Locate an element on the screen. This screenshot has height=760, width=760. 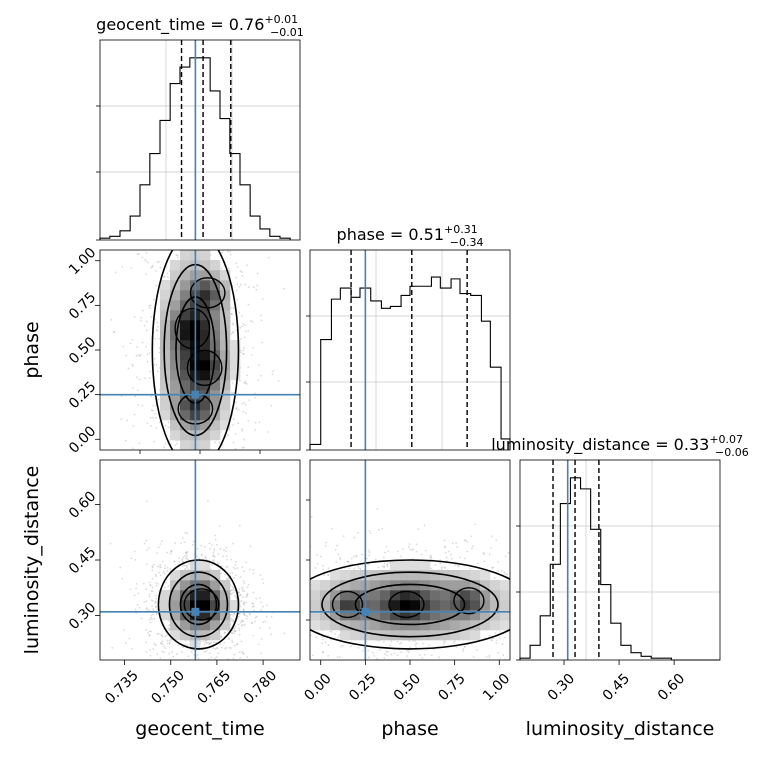
luminosity_distance-vs-geocent_time-truth-marker is located at coordinates (195, 611).